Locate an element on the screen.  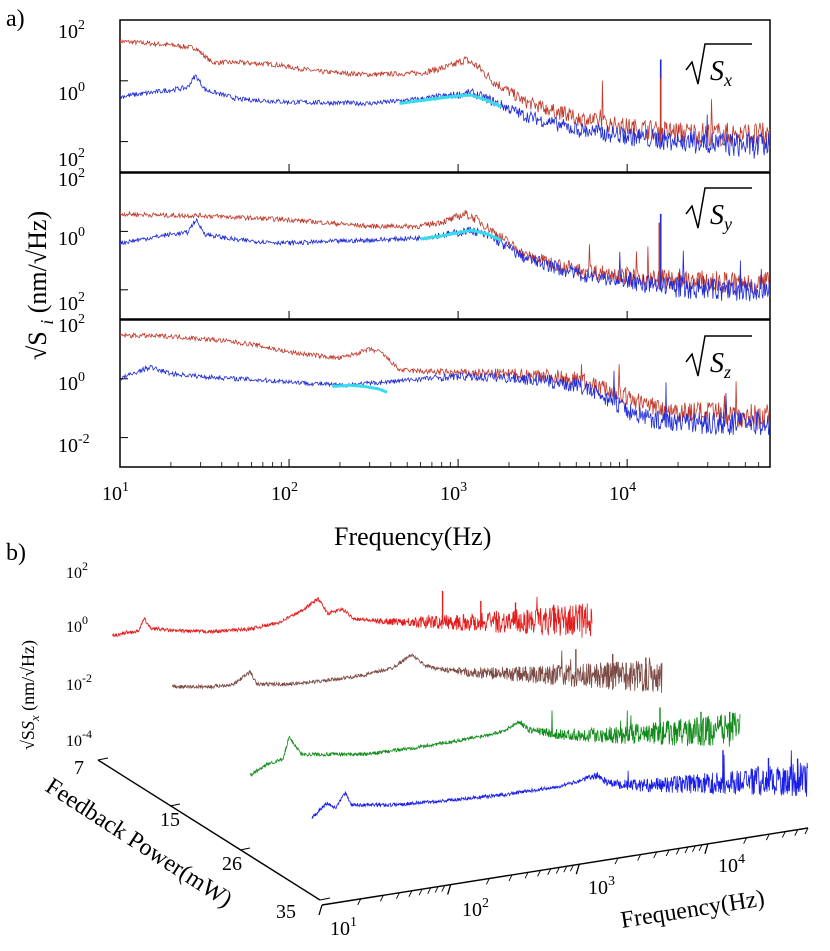
xtick-label-3: 10⁴ is located at coordinates (622, 492).